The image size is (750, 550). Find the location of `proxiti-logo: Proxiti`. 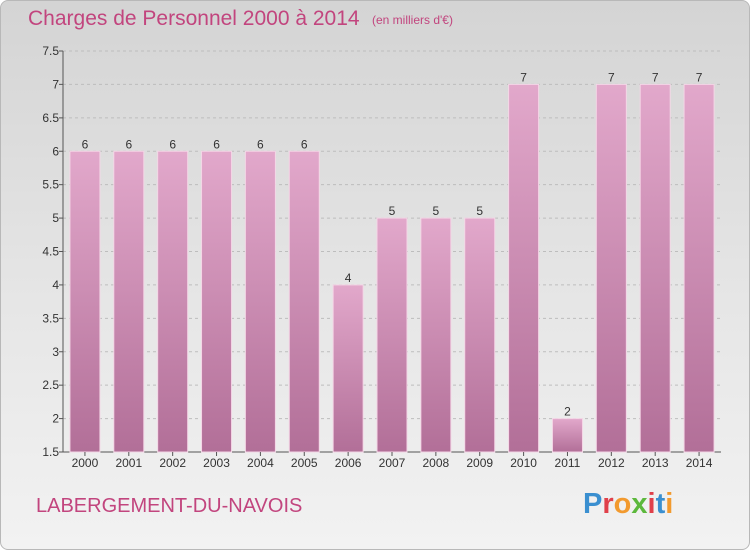

proxiti-logo: Proxiti is located at coordinates (628, 504).